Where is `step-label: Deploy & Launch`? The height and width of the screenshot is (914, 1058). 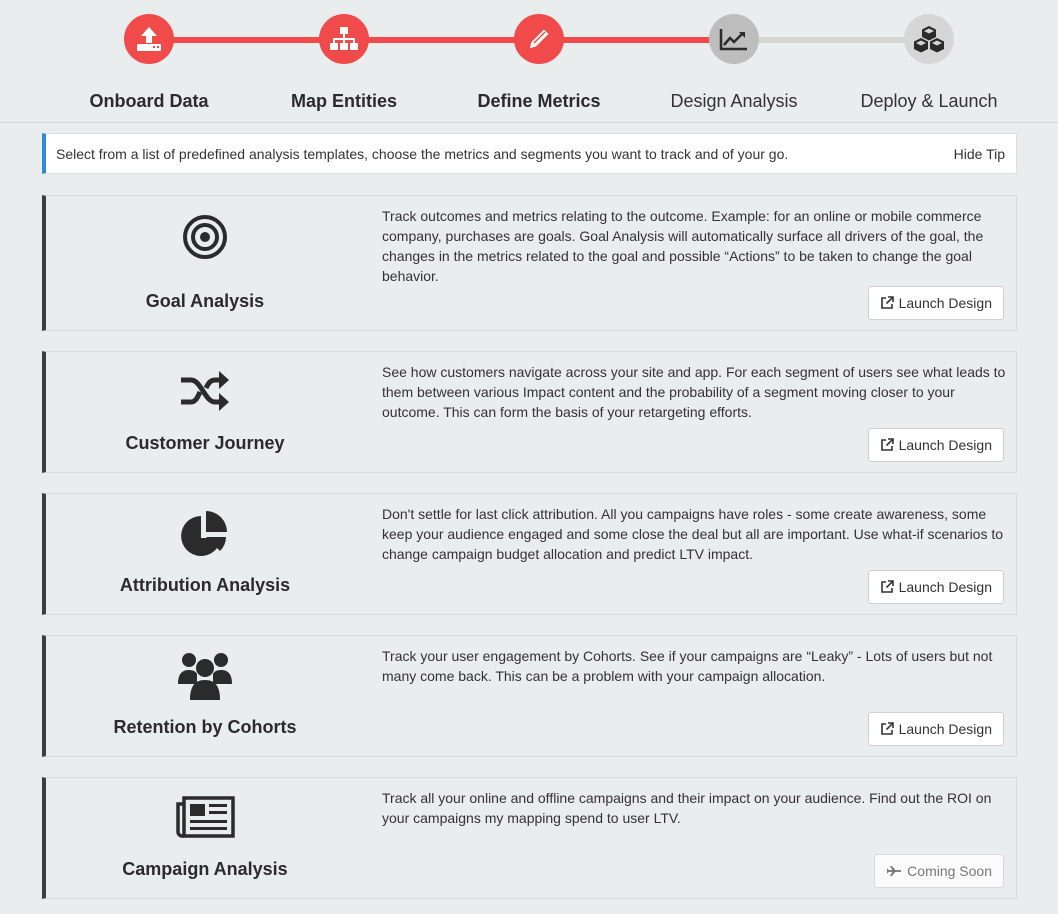 step-label: Deploy & Launch is located at coordinates (929, 101).